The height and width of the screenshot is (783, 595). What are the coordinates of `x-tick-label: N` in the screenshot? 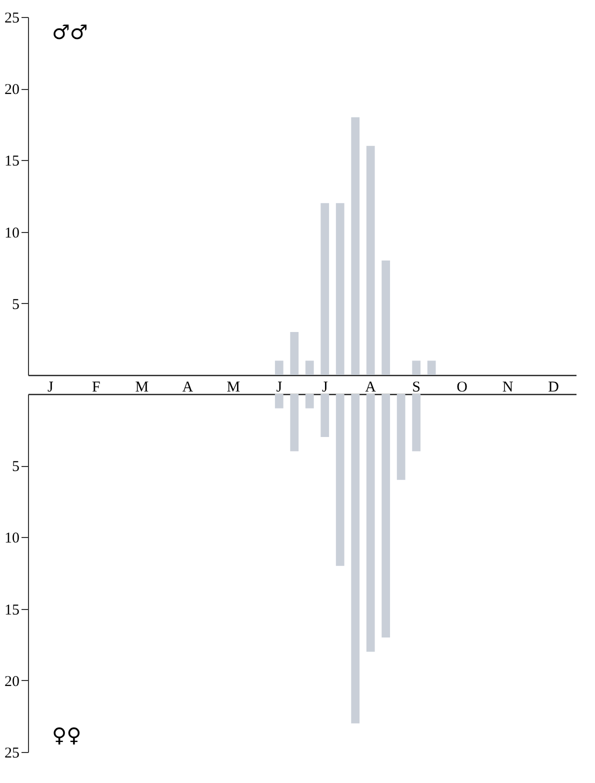 It's located at (508, 388).